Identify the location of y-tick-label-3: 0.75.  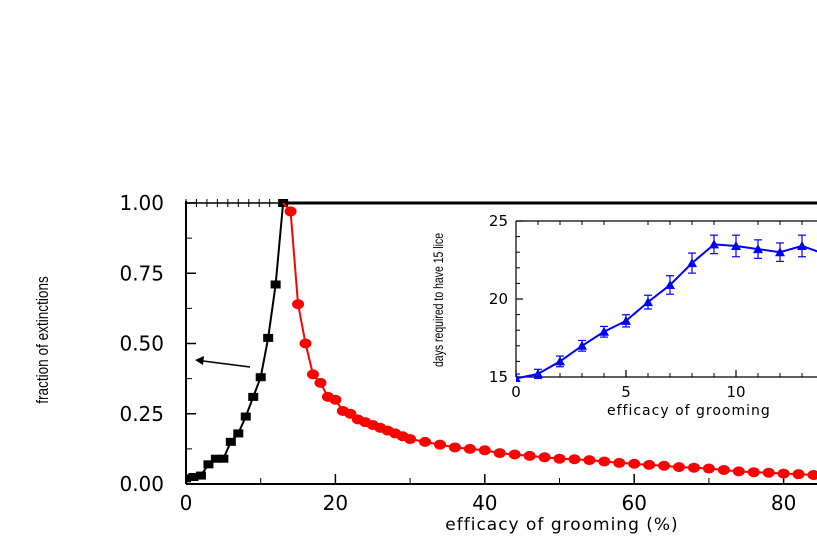
(141, 273).